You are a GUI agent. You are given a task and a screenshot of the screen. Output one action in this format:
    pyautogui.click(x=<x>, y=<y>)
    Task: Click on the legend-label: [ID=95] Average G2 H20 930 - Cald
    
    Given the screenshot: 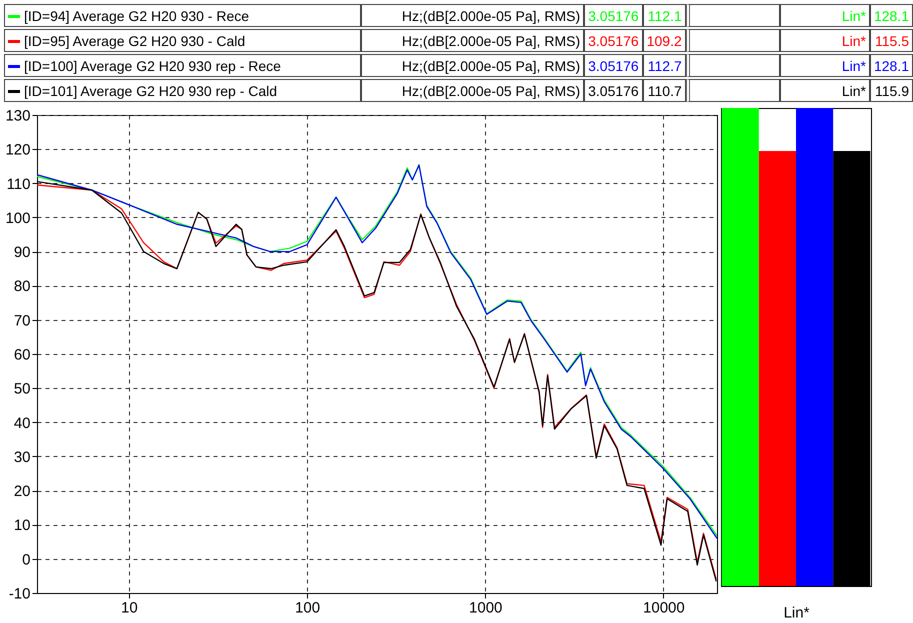 What is the action you would take?
    pyautogui.click(x=183, y=40)
    